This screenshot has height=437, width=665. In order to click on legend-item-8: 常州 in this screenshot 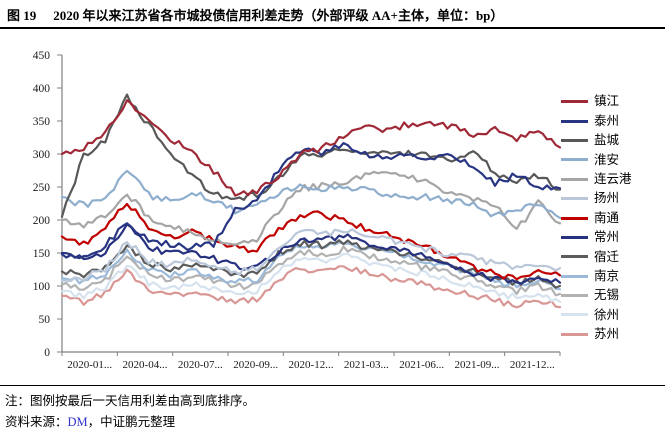, I will do `click(596, 237)`.